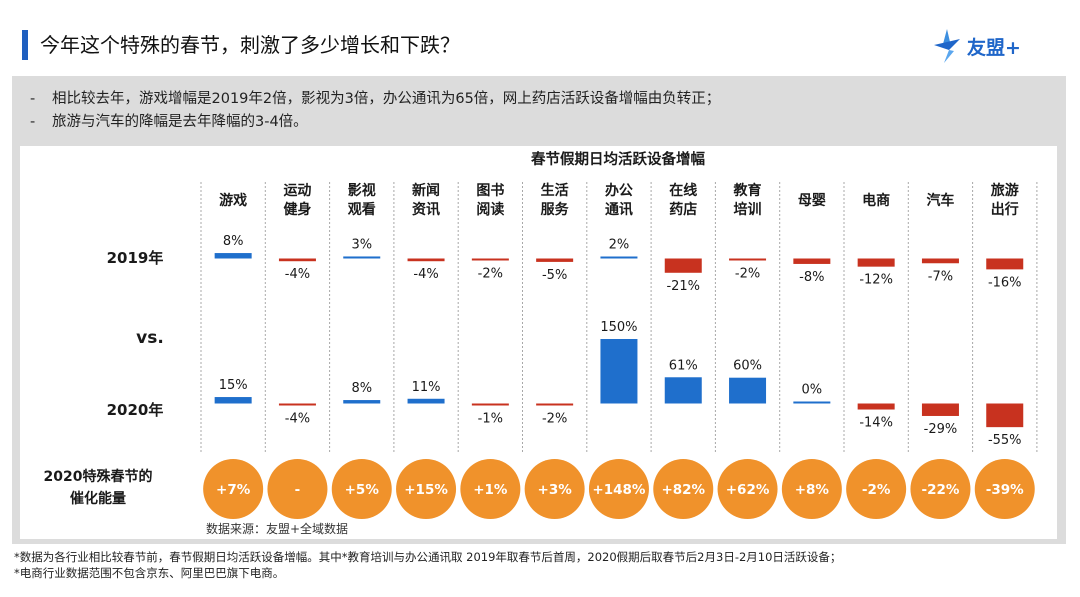 This screenshot has height=597, width=1080. Describe the element at coordinates (297, 190) in the screenshot. I see `category-label: 运动` at that location.